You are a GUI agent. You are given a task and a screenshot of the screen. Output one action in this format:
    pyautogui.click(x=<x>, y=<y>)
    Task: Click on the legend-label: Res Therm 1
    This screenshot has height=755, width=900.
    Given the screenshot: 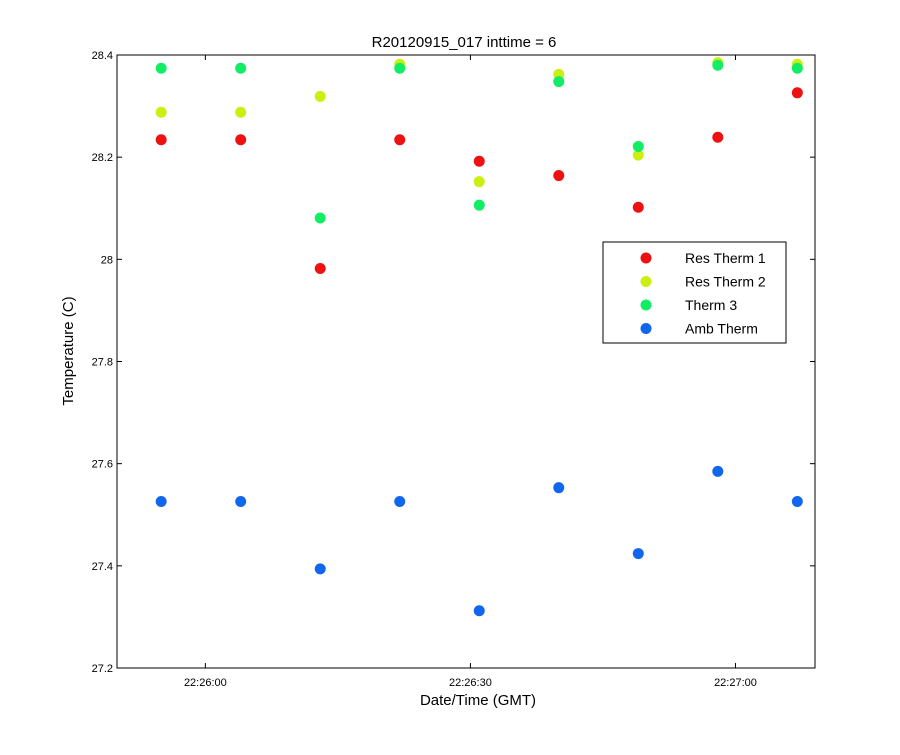 What is the action you would take?
    pyautogui.click(x=725, y=258)
    